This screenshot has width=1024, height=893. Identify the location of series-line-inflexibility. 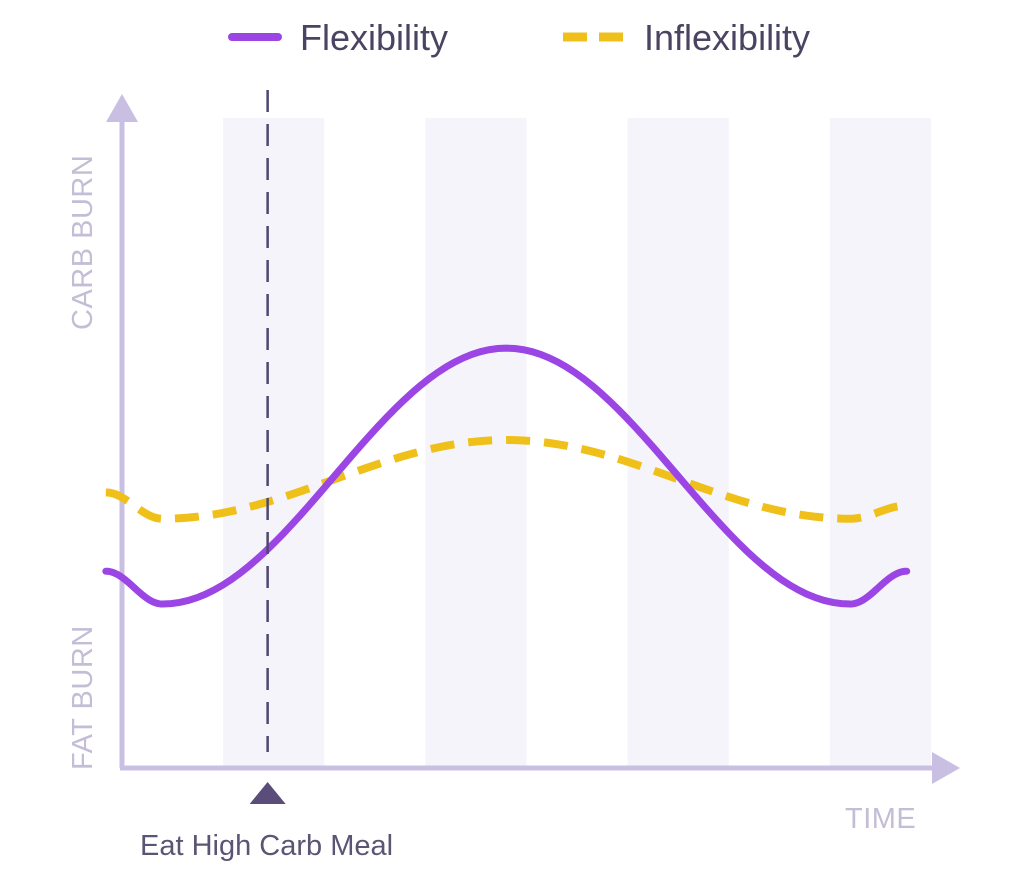
(506, 479).